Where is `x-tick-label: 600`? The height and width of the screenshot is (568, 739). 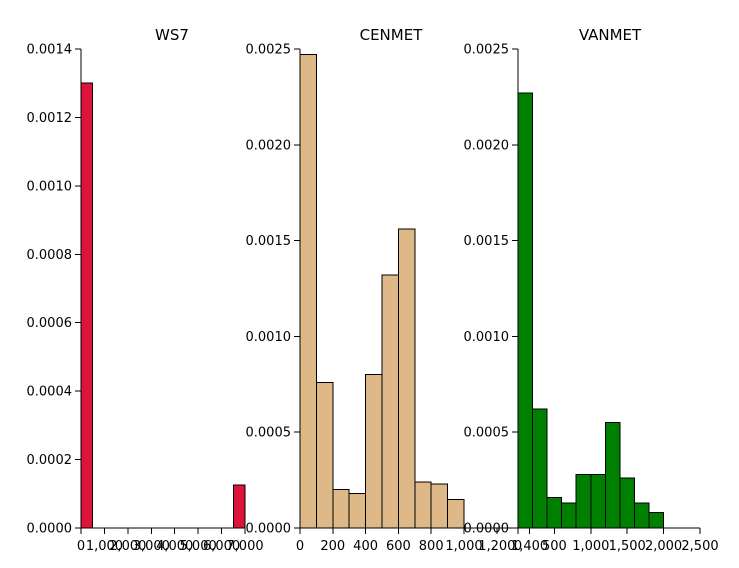
x-tick-label: 600 is located at coordinates (398, 546).